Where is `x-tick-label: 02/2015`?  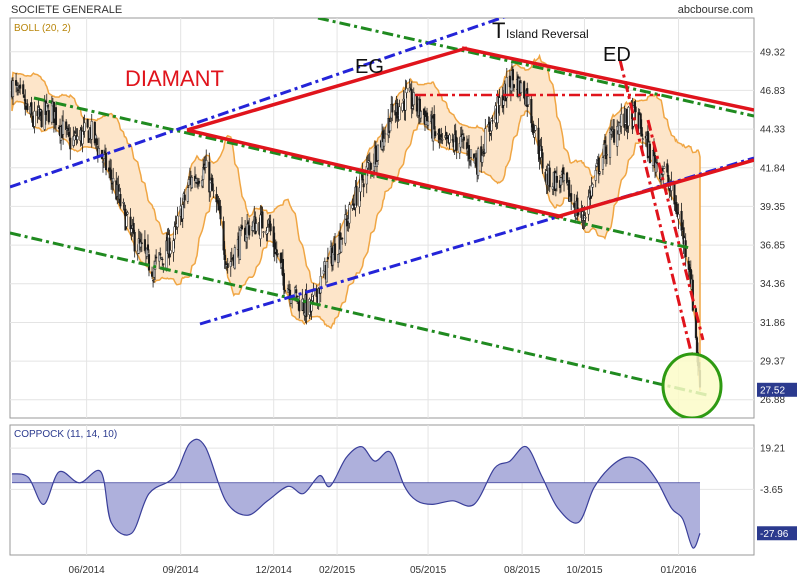
x-tick-label: 02/2015 is located at coordinates (337, 570).